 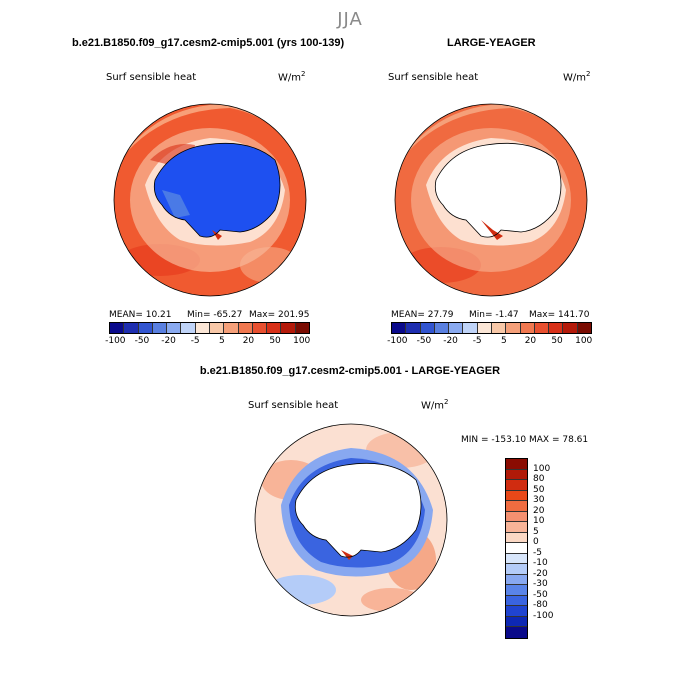 I want to click on diff-colorbar-ticks: 100 80 50 30 20 10 5 0 -5 -10 -20 -30 -50 -80 -100, so click(x=553, y=548).